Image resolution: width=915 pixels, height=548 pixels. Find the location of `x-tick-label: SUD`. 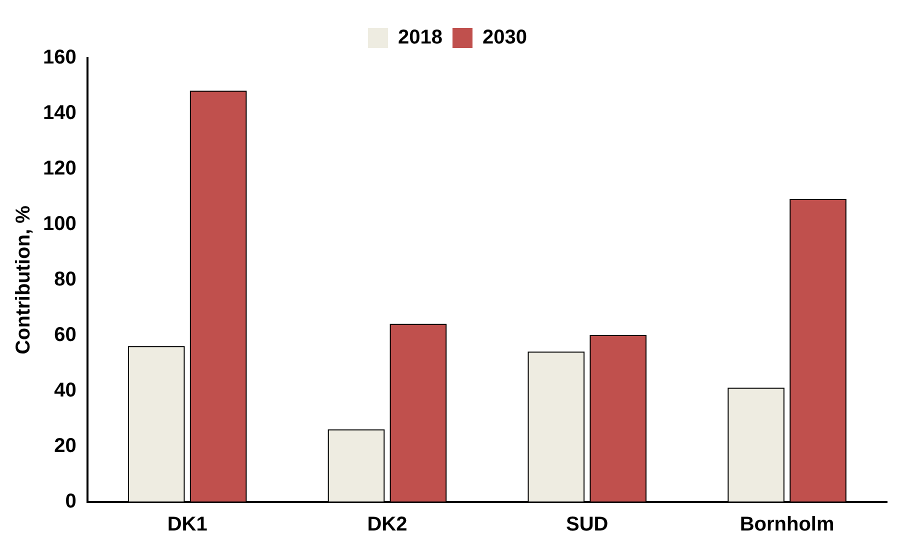

x-tick-label: SUD is located at coordinates (587, 525).